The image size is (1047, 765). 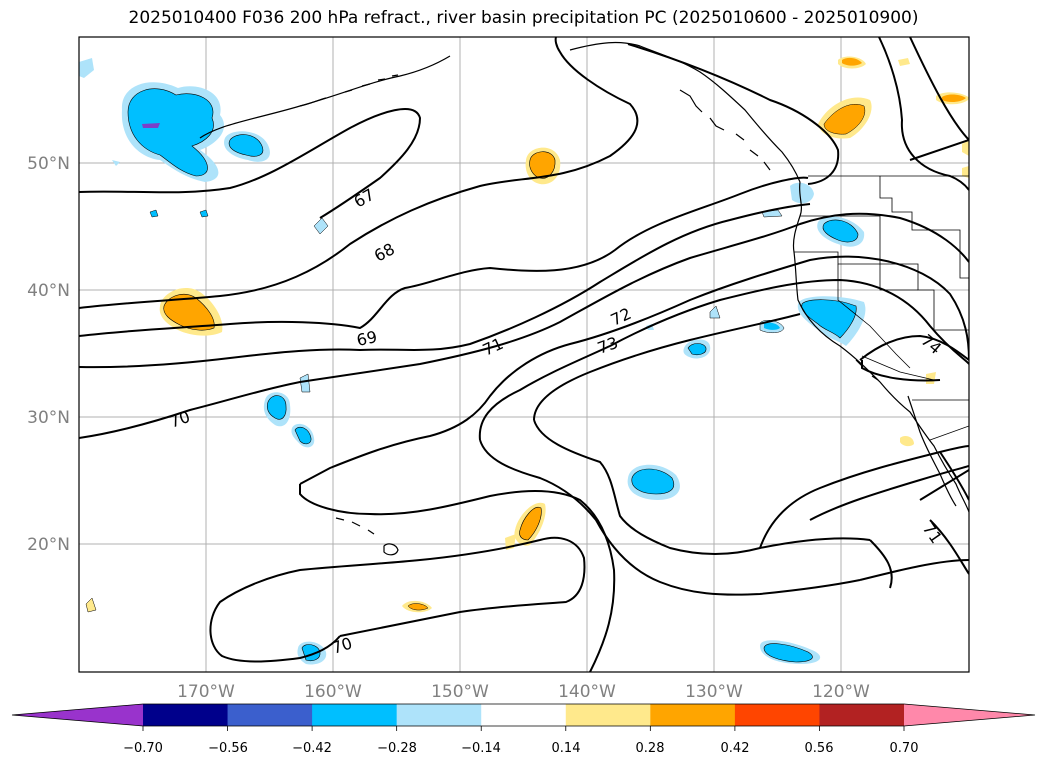 I want to click on colorbar-tick: −0.42, so click(x=312, y=748).